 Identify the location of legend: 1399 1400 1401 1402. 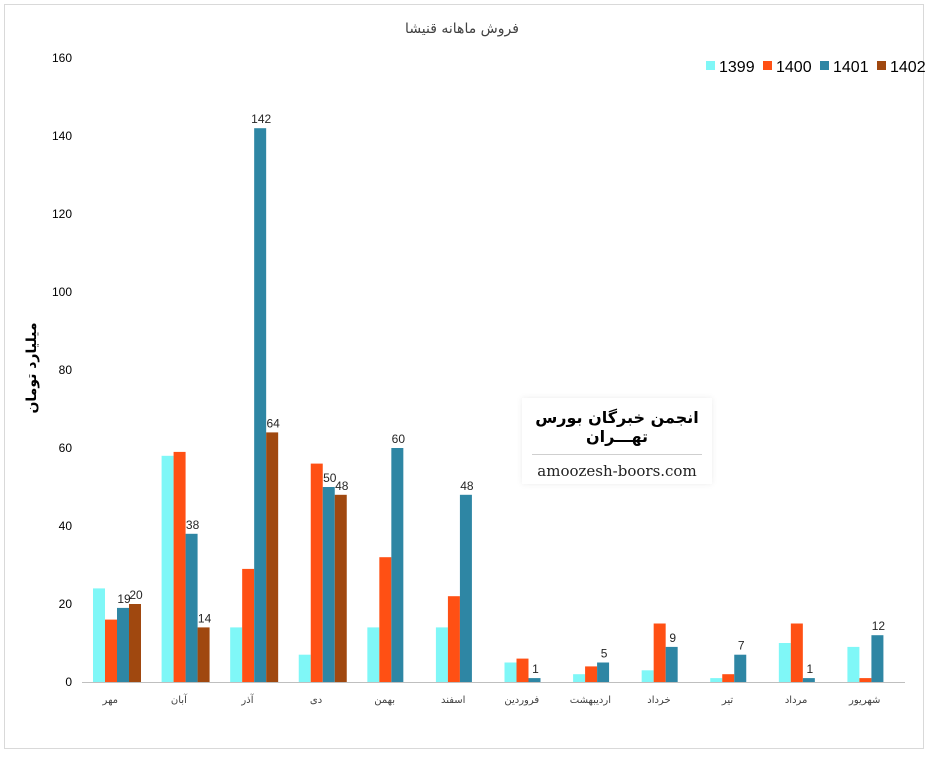
(816, 67).